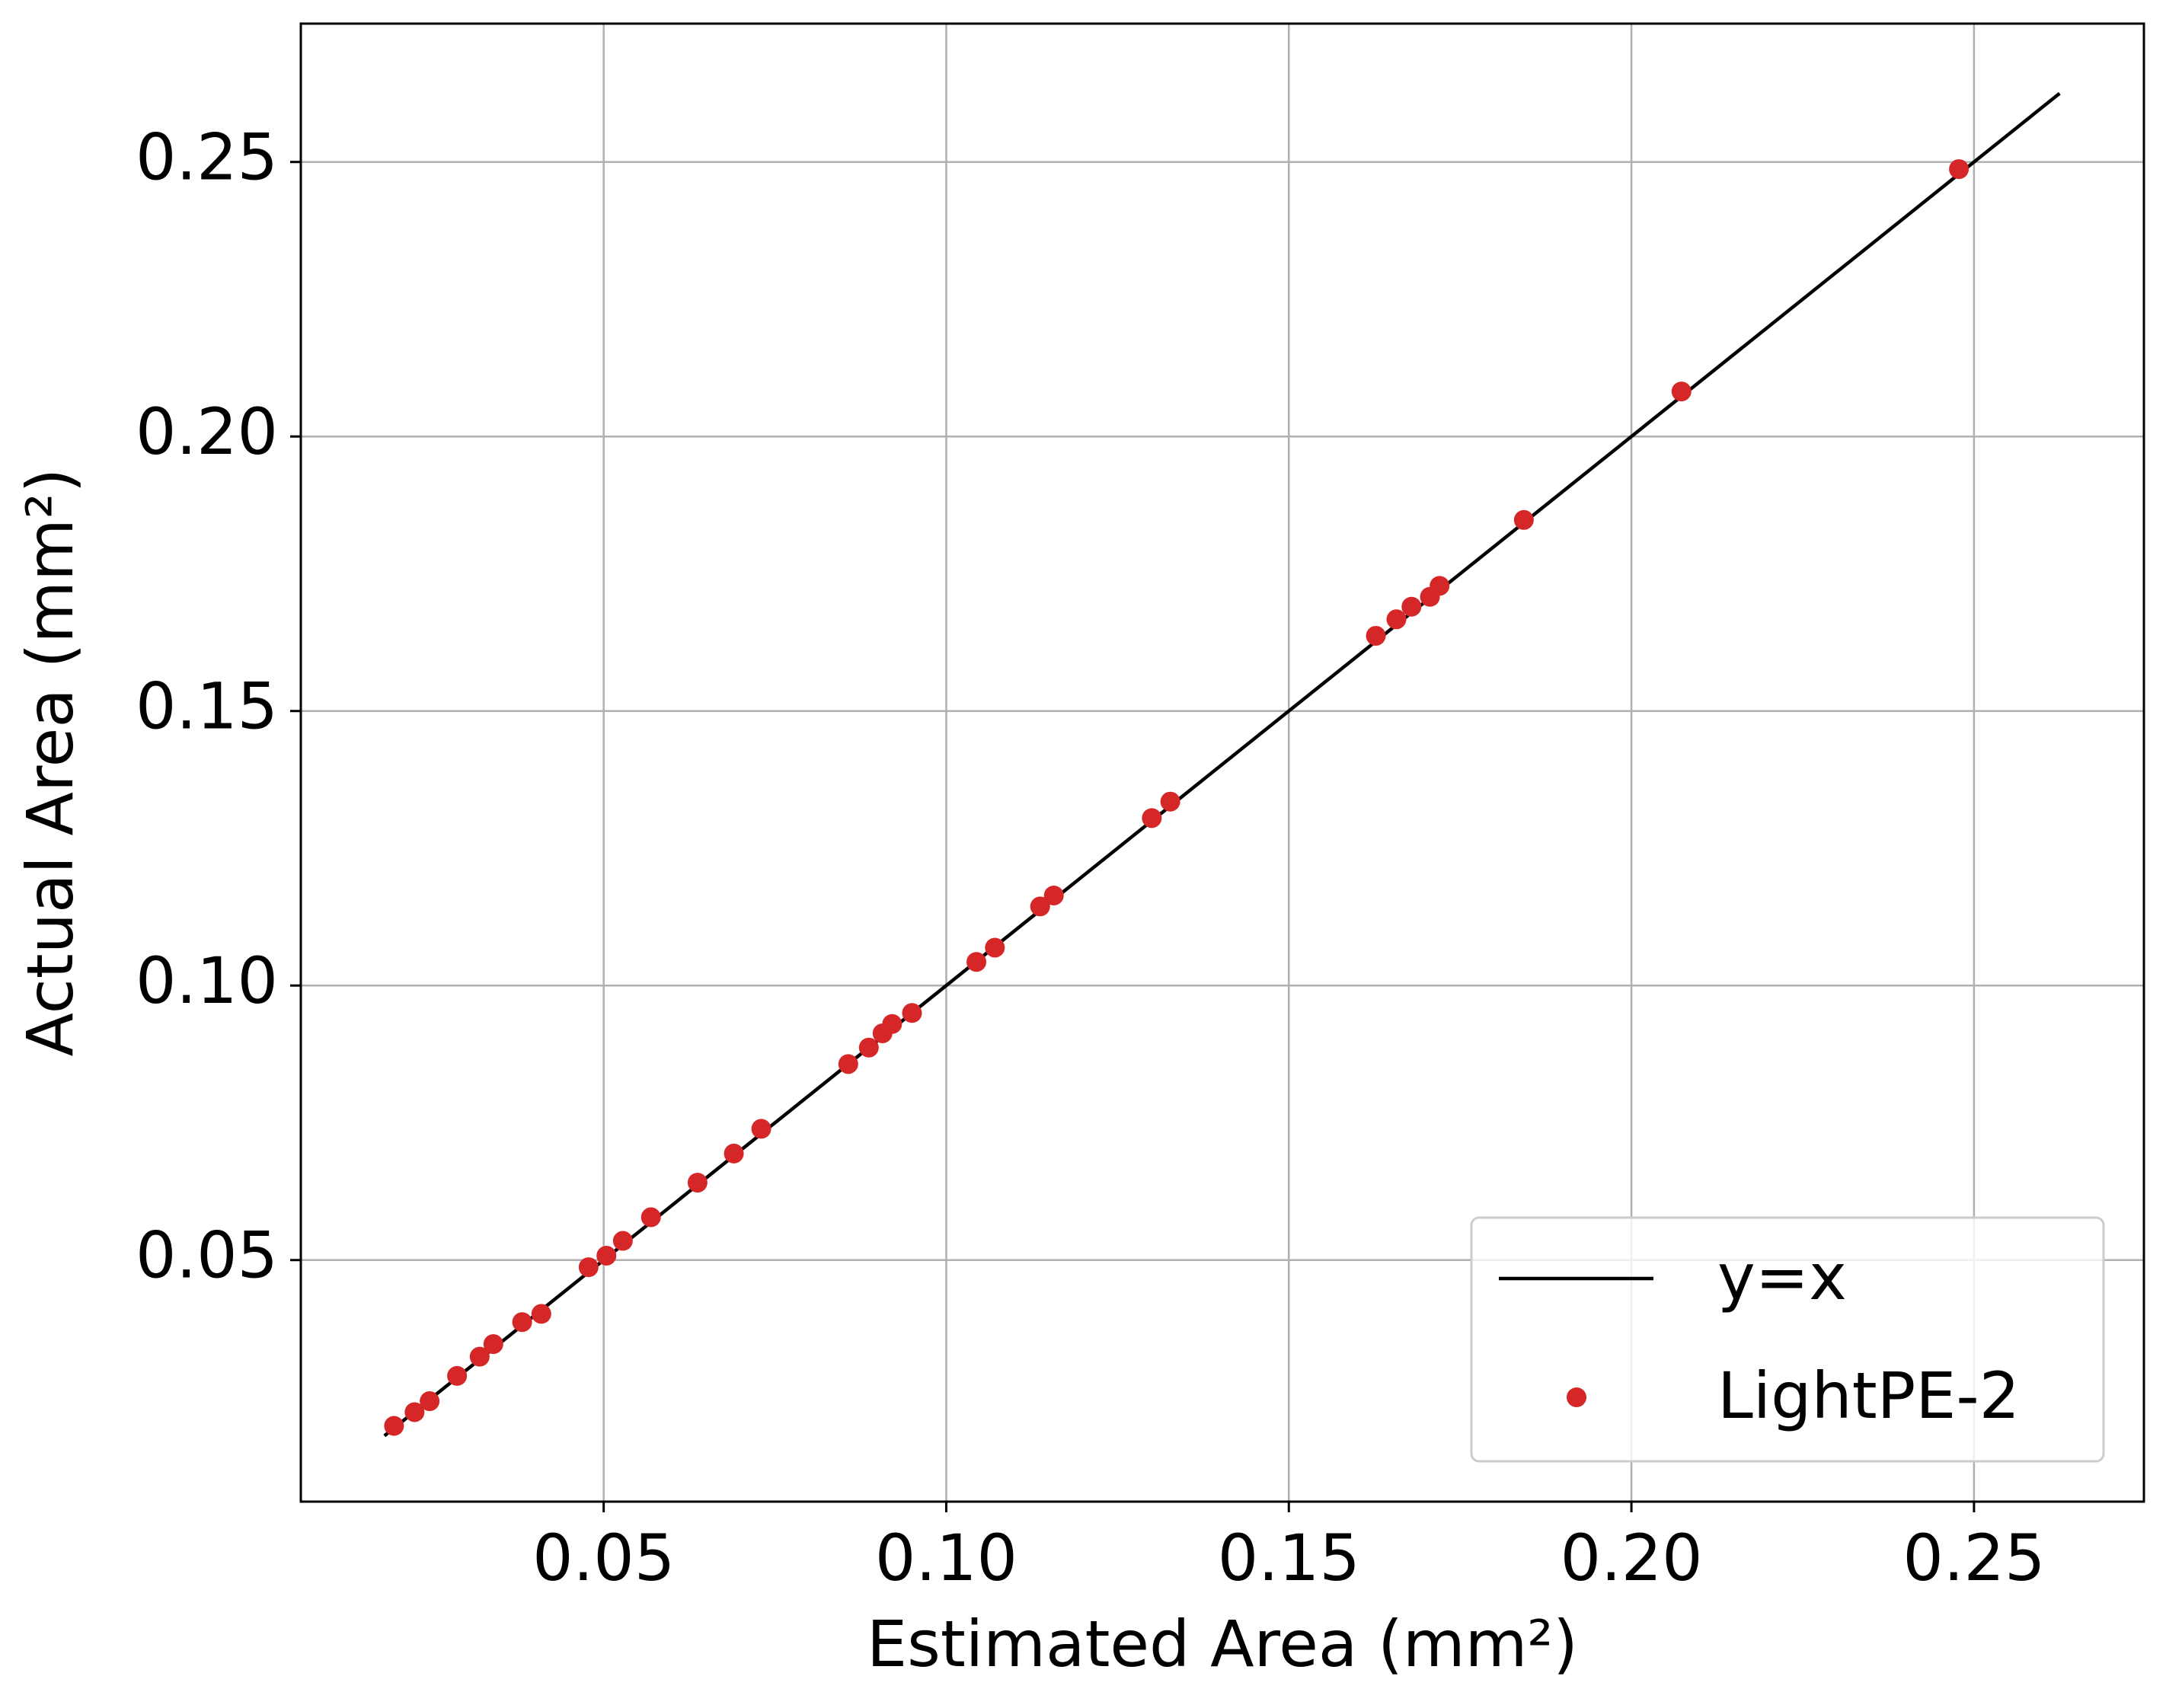  I want to click on x-axis-label: Estimated Area (mm²), so click(1222, 1644).